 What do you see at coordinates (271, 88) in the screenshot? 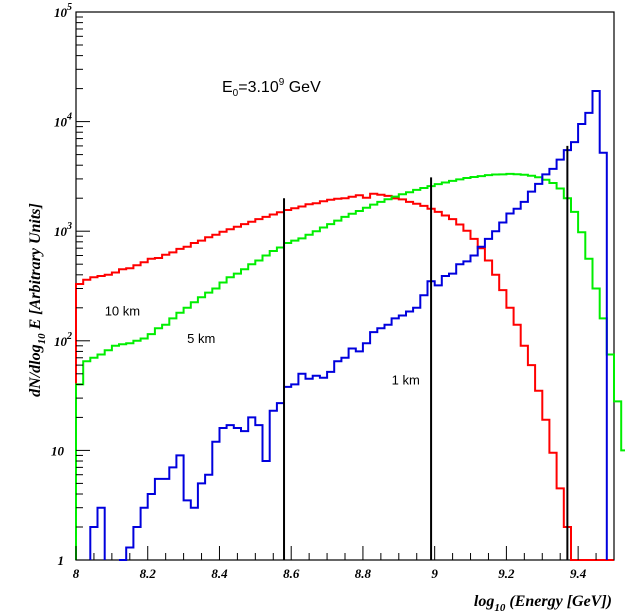
I see `energy-annotation: E0=3.109 GeV` at bounding box center [271, 88].